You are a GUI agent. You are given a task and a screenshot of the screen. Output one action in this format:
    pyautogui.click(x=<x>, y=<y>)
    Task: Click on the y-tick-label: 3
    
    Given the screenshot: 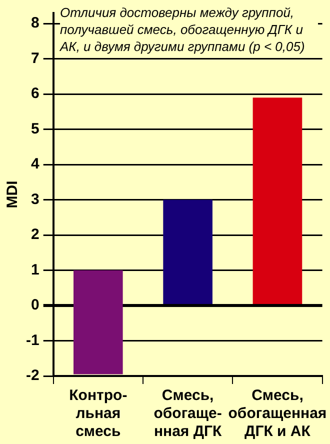 What is the action you would take?
    pyautogui.click(x=35, y=199)
    